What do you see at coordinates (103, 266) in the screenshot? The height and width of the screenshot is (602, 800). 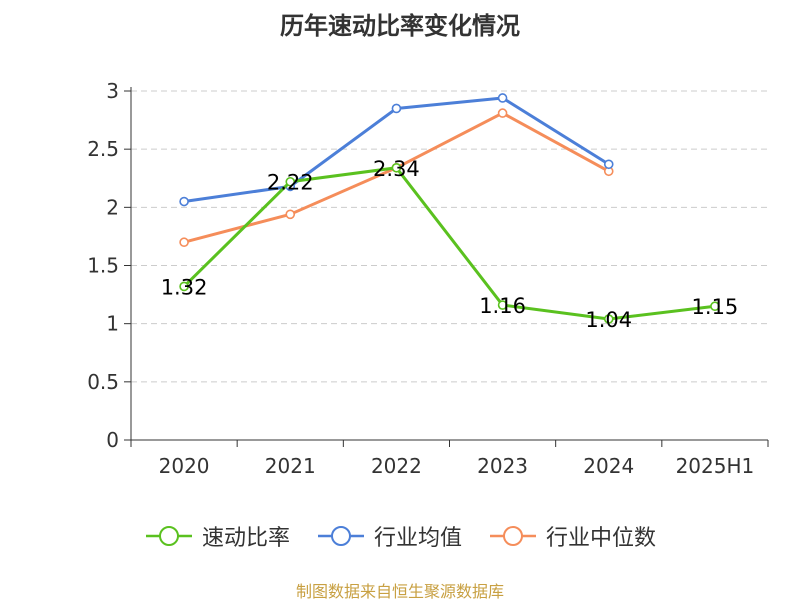 I see `y-tick-label: 1.5` at bounding box center [103, 266].